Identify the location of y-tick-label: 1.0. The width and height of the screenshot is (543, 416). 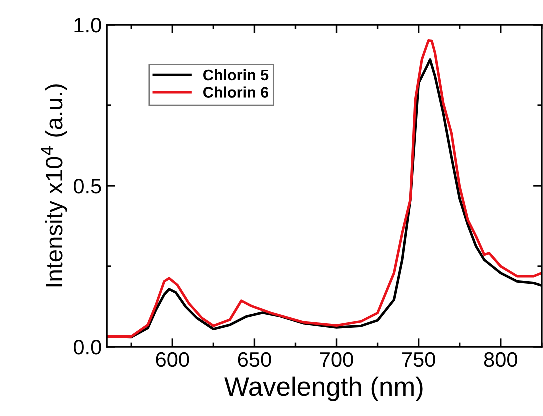
(88, 25).